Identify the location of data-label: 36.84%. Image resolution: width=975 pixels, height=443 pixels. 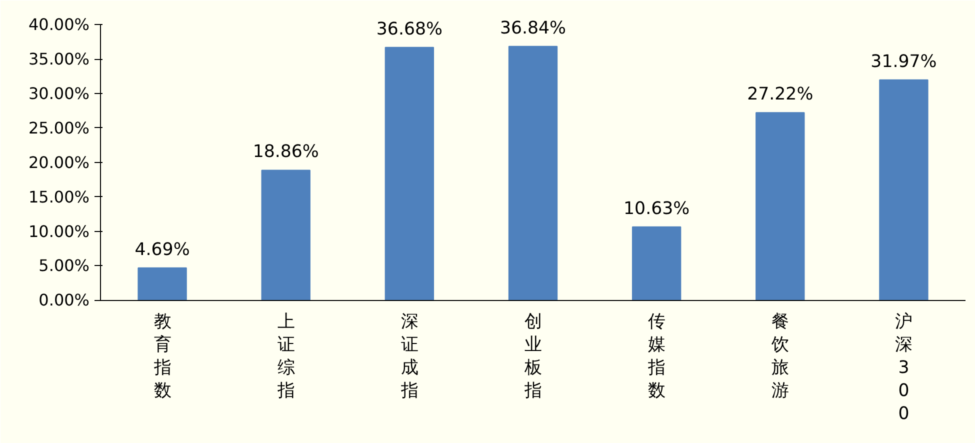
(533, 28).